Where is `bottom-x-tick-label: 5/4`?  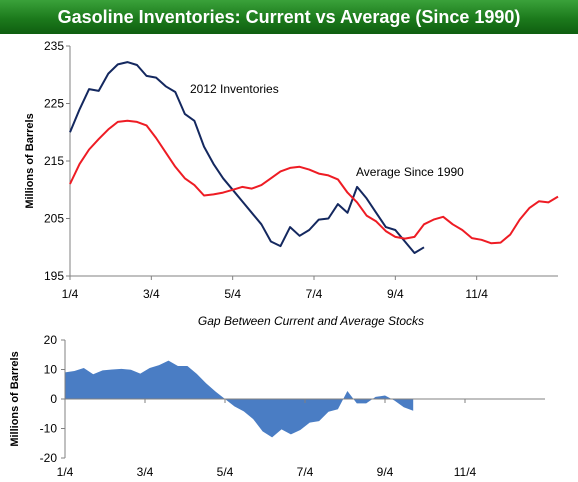 bottom-x-tick-label: 5/4 is located at coordinates (225, 472).